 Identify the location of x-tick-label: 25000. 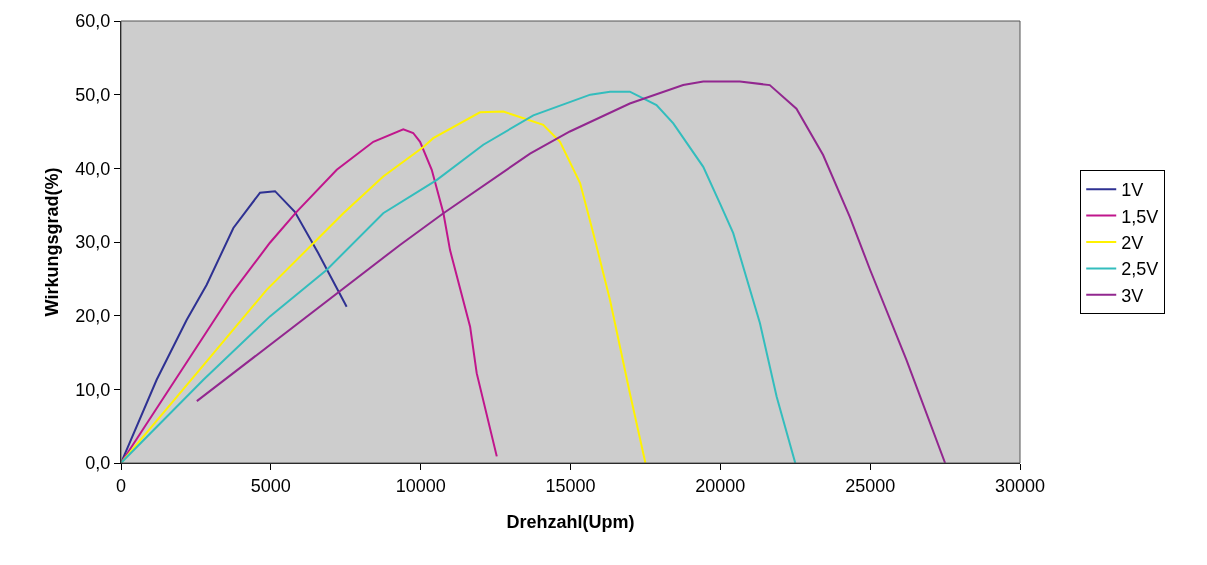
(870, 485).